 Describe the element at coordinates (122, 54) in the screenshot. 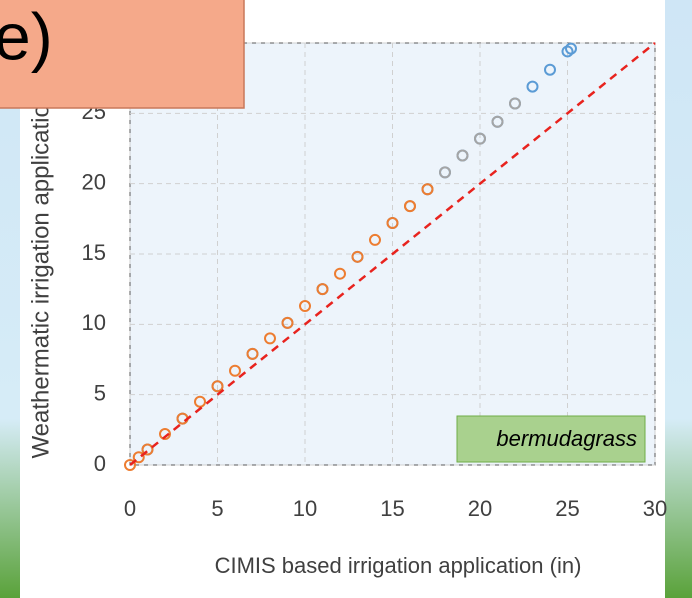

I see `panel-label-box` at that location.